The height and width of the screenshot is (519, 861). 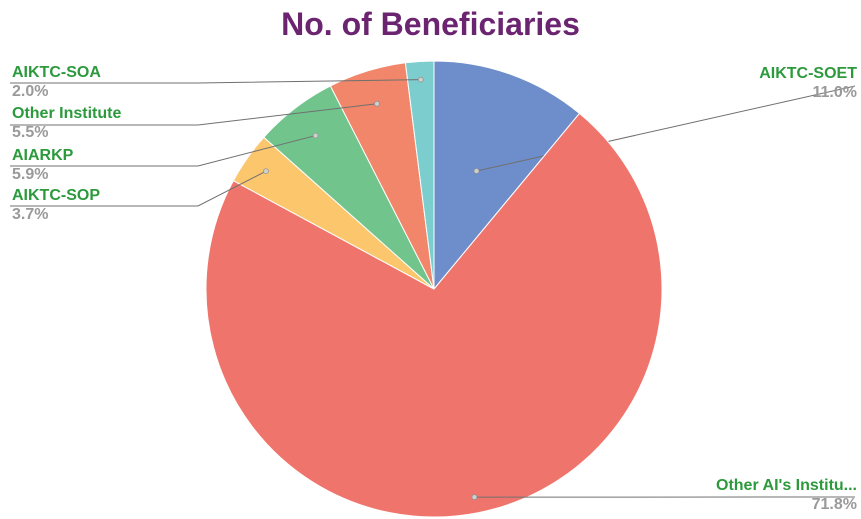 What do you see at coordinates (834, 504) in the screenshot?
I see `slice-label-percent: 71.8%` at bounding box center [834, 504].